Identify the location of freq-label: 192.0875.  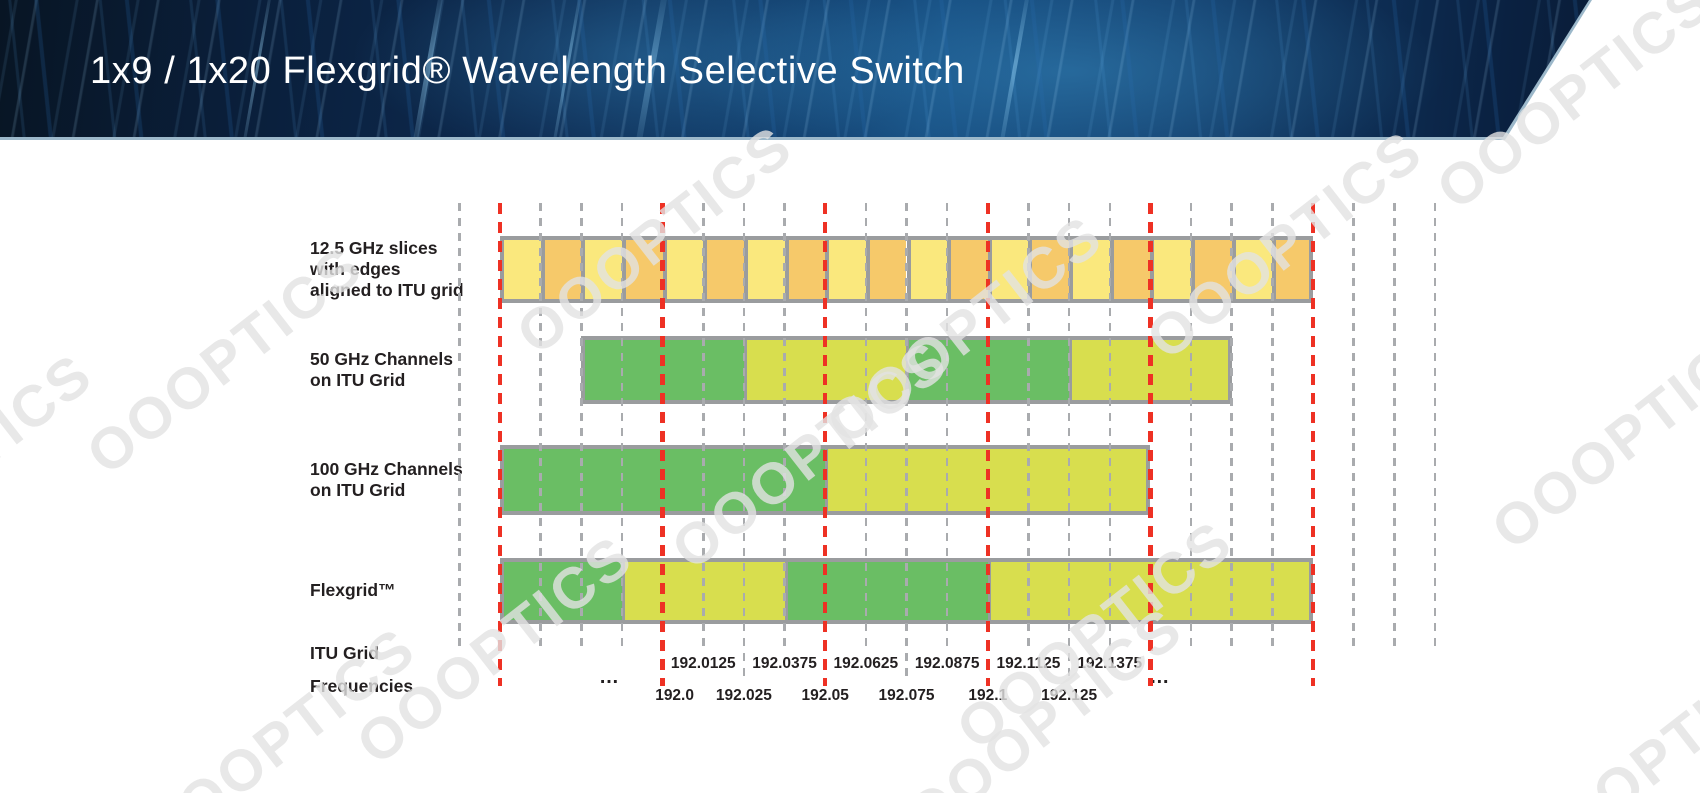
(947, 663).